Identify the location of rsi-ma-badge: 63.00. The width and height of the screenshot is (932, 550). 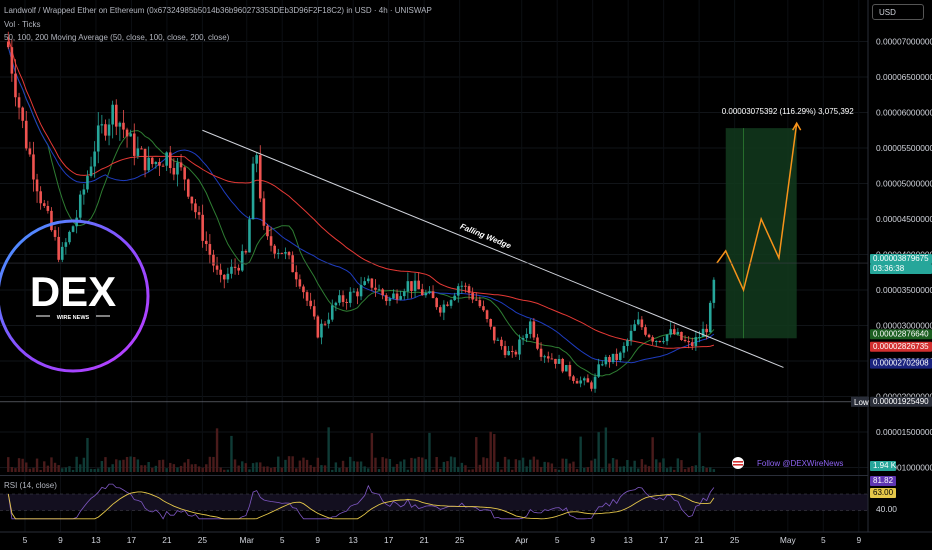
(883, 492).